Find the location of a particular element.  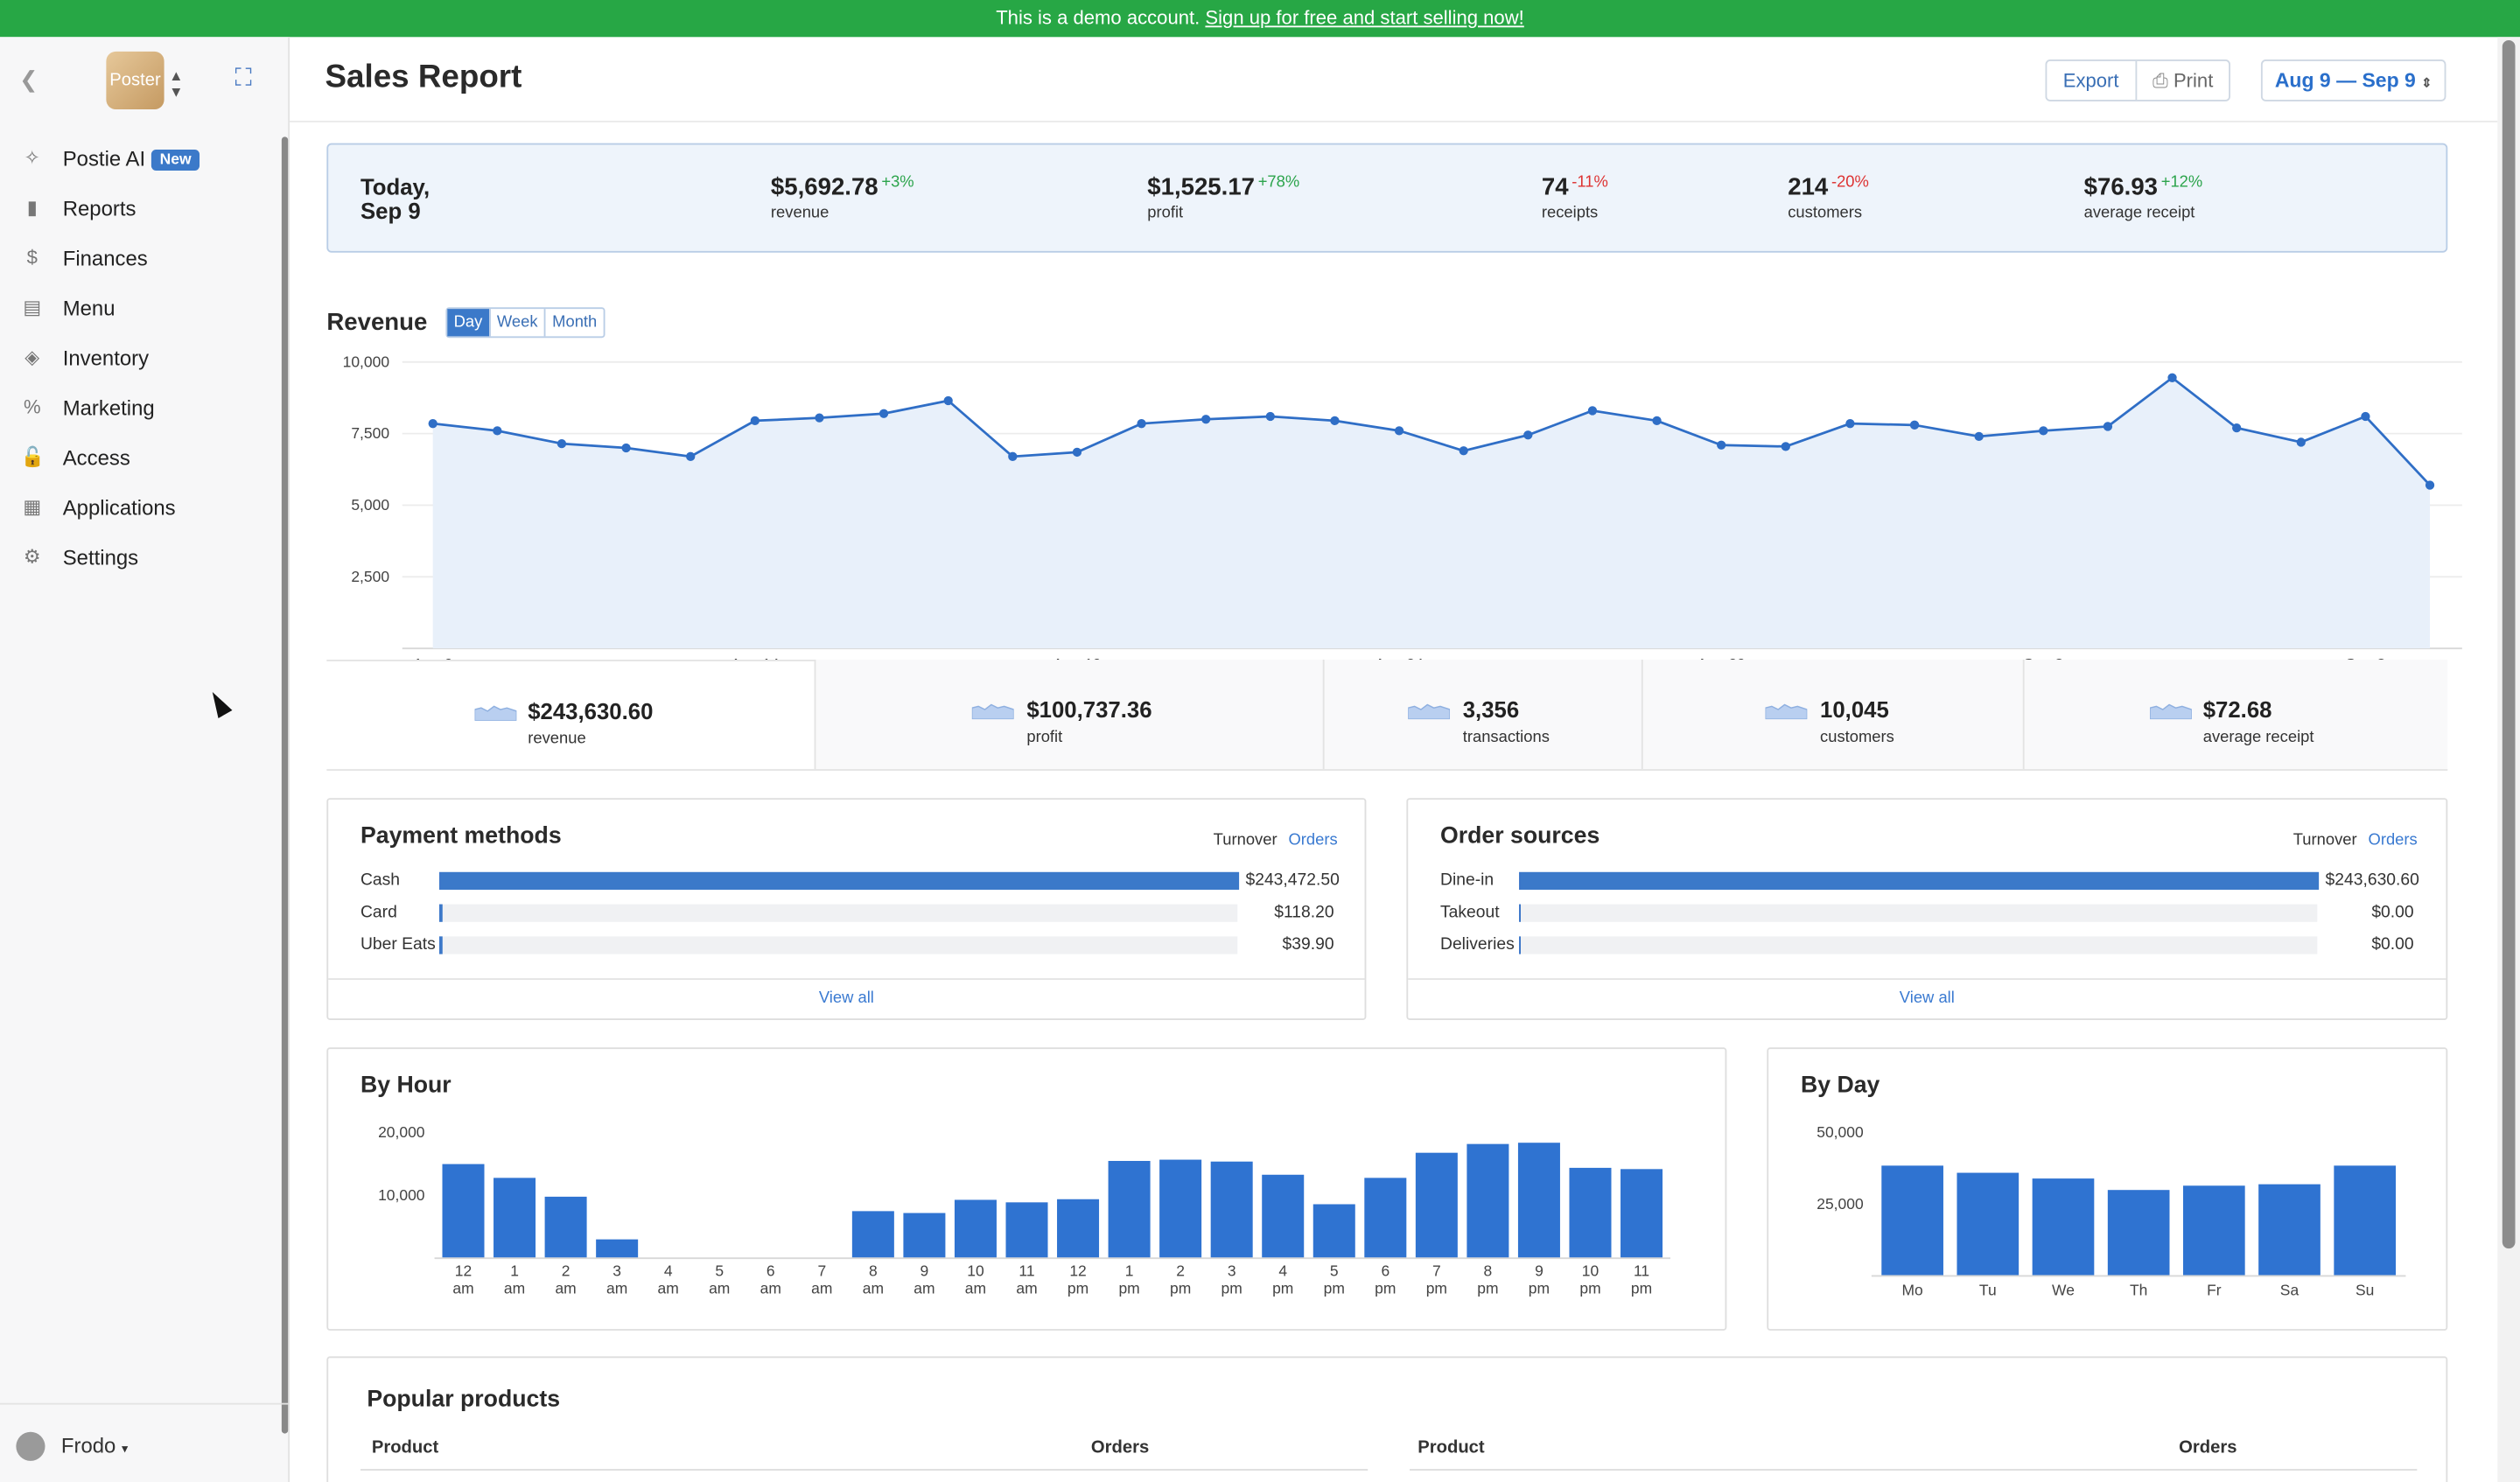

popular-col-orders-left: Orders is located at coordinates (1120, 1448).